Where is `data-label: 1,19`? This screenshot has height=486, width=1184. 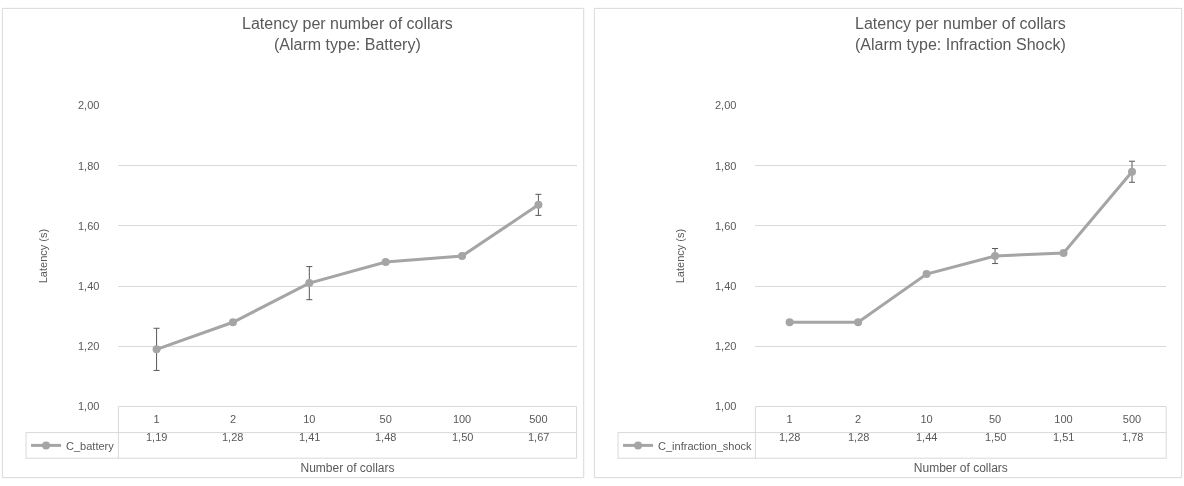
data-label: 1,19 is located at coordinates (157, 437).